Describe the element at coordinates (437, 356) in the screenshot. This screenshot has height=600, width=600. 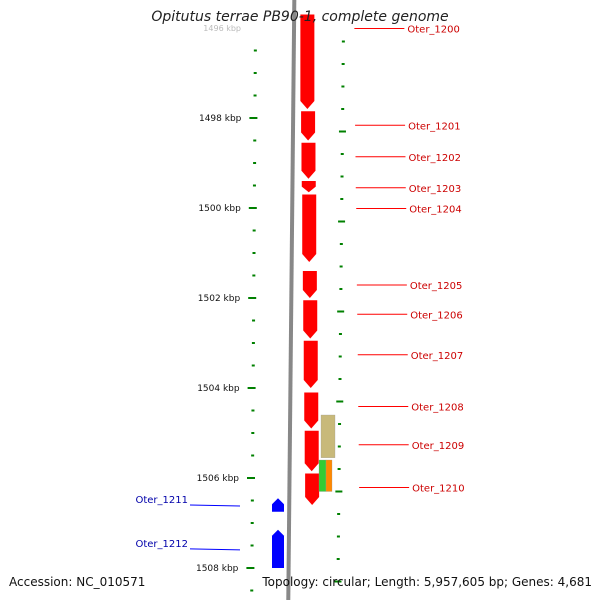
I see `gene-label: Oter_1207` at that location.